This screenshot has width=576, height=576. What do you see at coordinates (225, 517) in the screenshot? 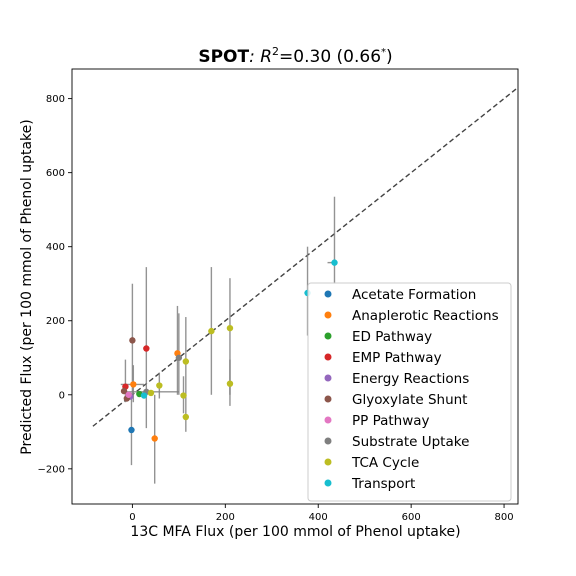
I see `x-tick-label: 200` at bounding box center [225, 517].